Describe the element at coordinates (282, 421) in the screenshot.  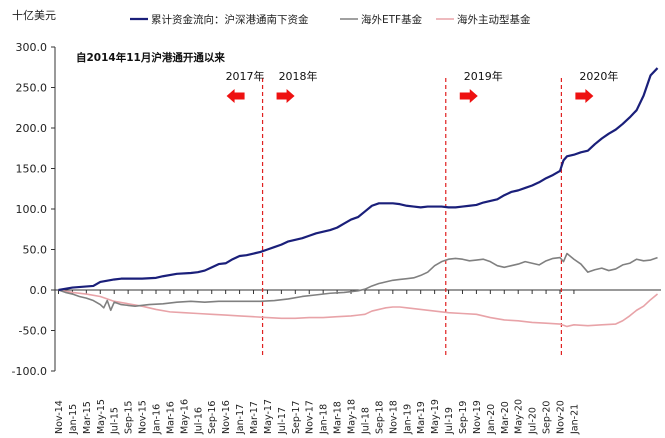
I see `x-tick-label: Jul-17` at that location.